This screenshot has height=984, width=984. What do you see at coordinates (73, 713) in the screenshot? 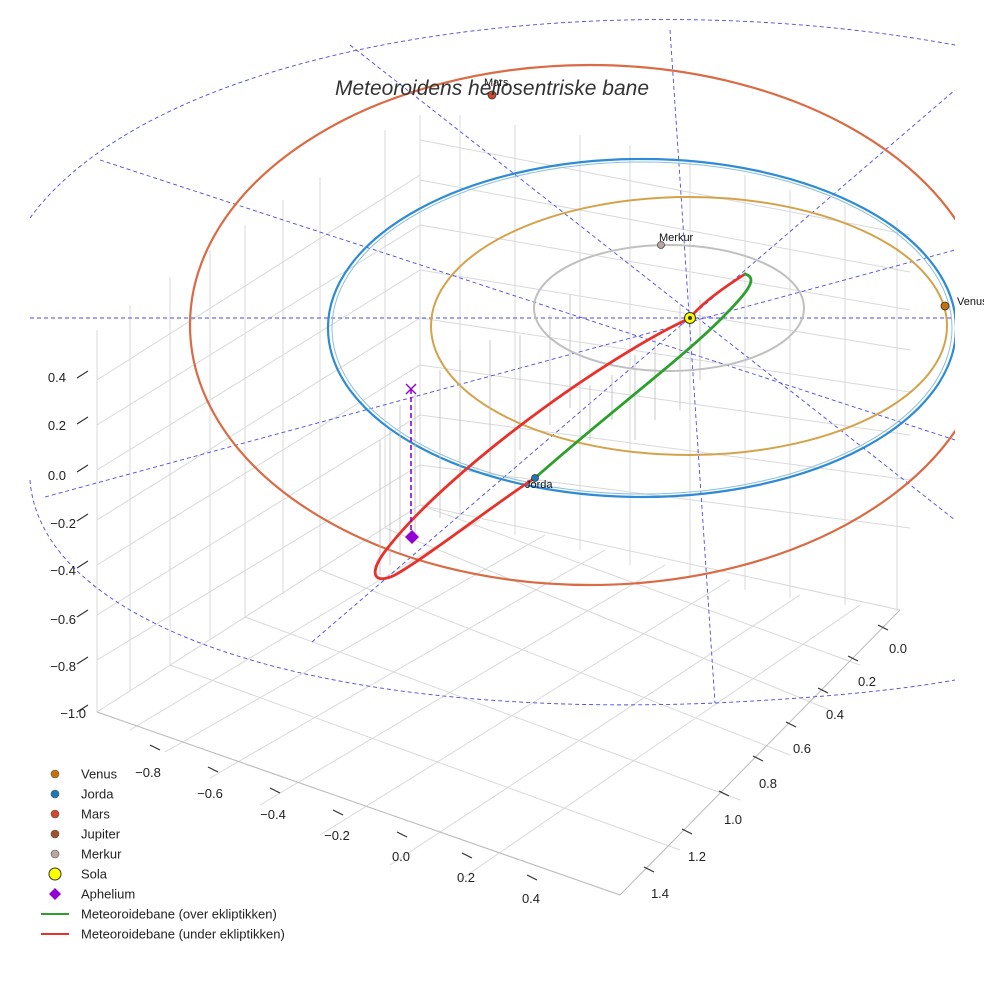
I see `z-tick-label: −1.0` at bounding box center [73, 713].